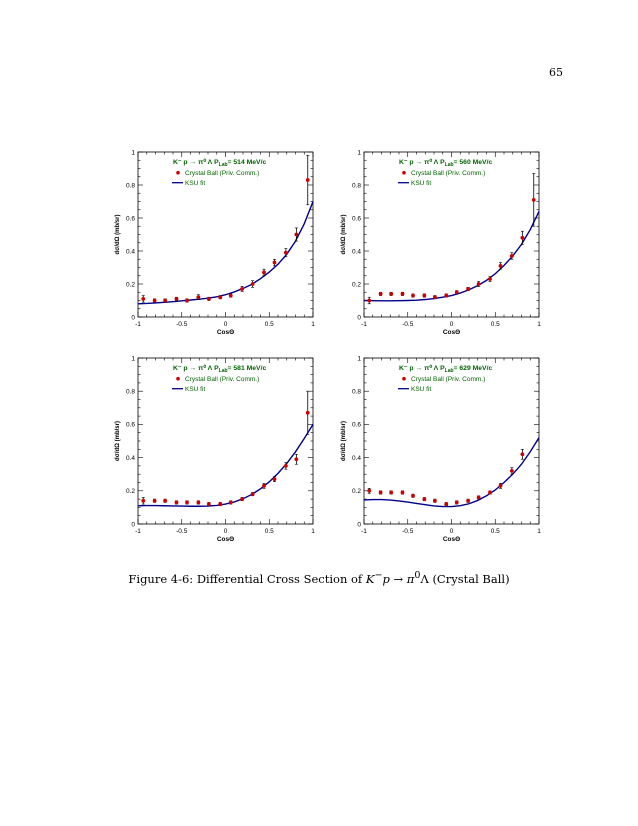  I want to click on caption-pi: π, so click(410, 578).